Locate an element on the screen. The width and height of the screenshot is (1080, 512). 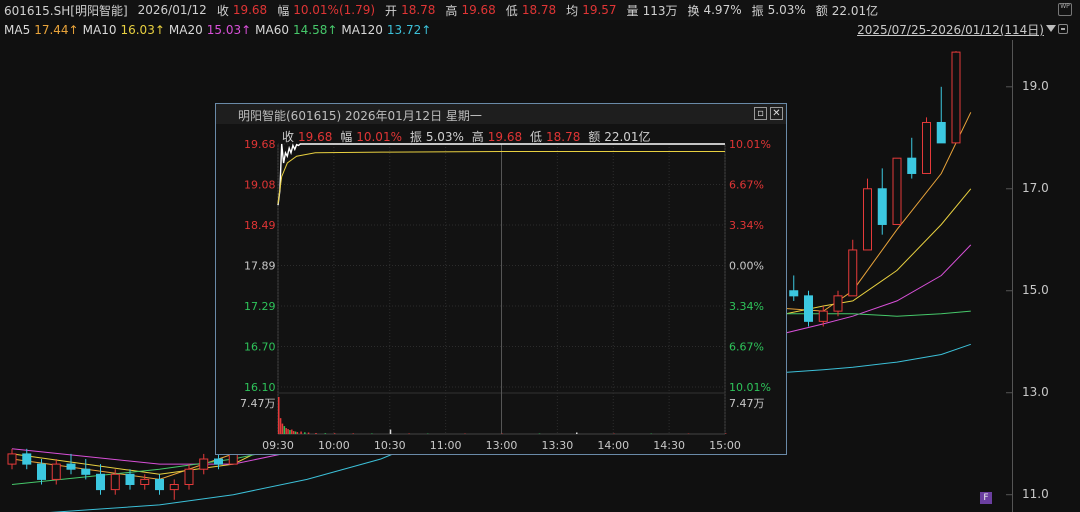
ma5-label: MA5 is located at coordinates (17, 29).